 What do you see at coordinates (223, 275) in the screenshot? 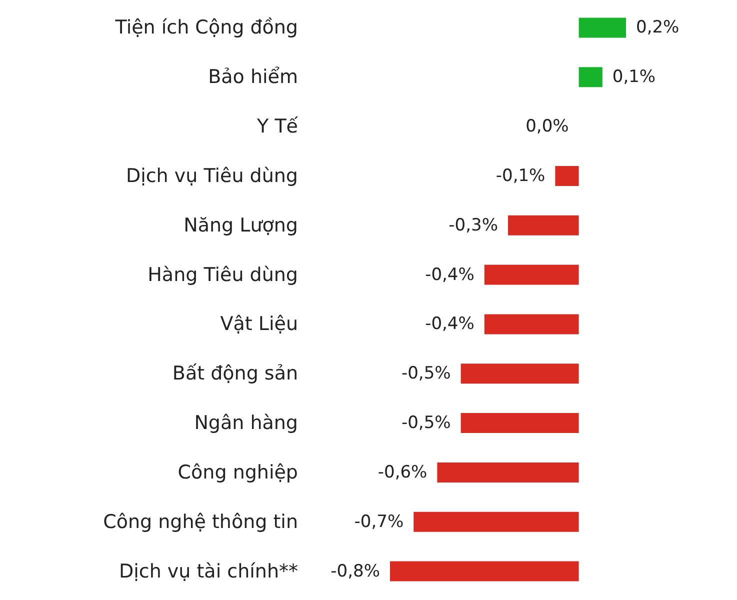
I see `y-tick-label: Hàng Tiêu dùng` at bounding box center [223, 275].